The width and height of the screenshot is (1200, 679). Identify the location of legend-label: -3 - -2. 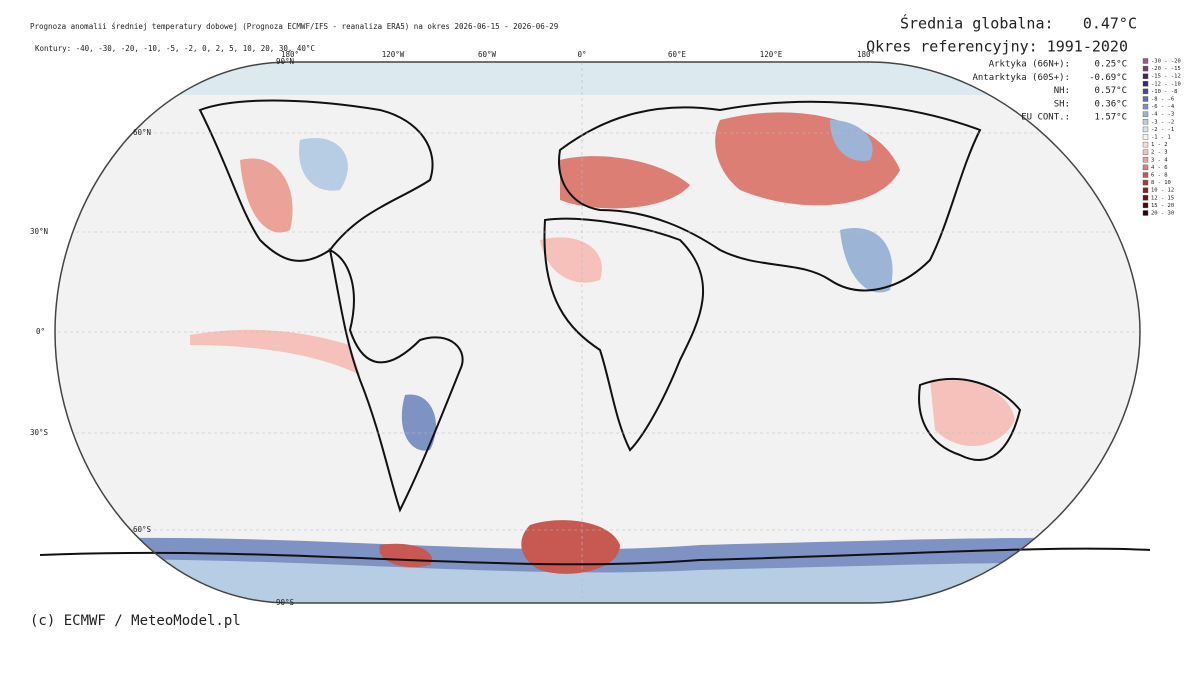
(1162, 122).